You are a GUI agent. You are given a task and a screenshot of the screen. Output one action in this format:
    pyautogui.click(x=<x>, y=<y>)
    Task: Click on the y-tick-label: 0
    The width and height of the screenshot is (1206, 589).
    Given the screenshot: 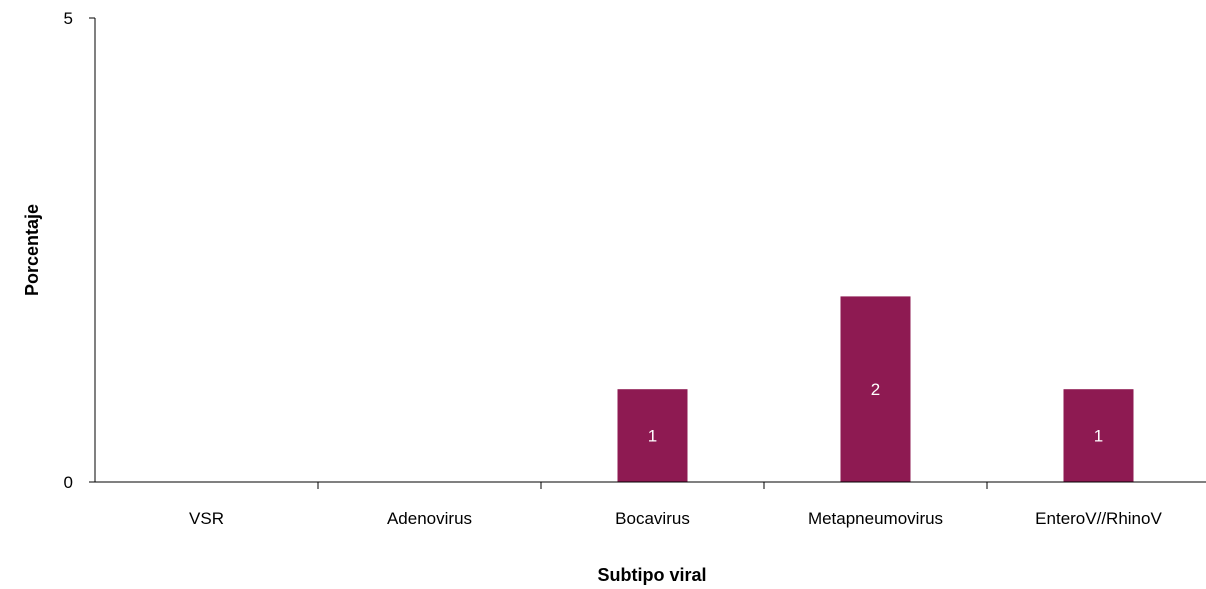 What is the action you would take?
    pyautogui.click(x=68, y=482)
    